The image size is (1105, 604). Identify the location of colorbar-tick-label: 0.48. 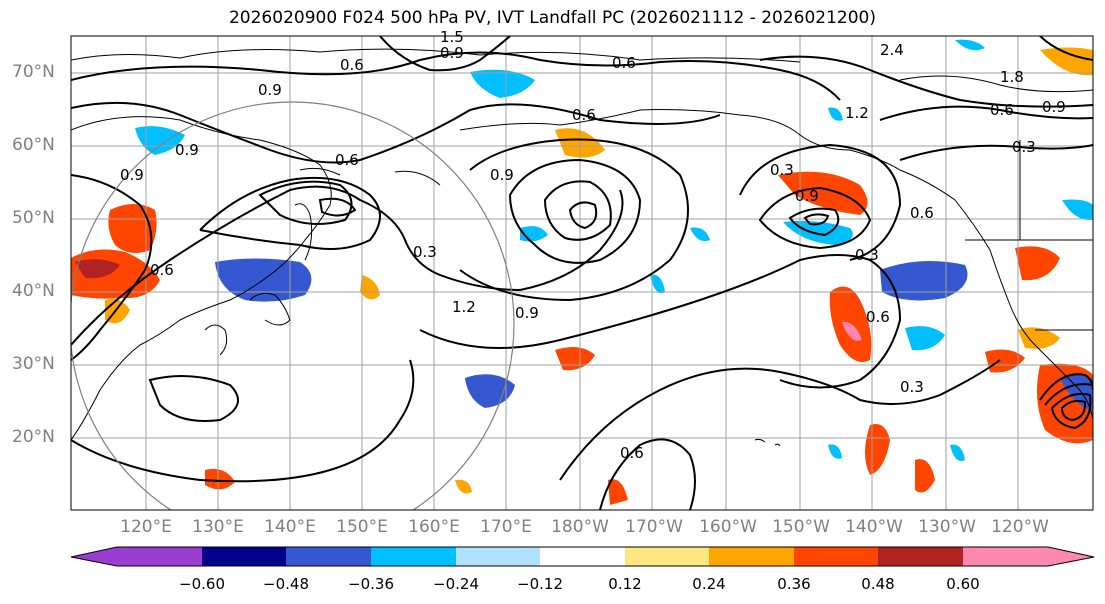
(878, 584).